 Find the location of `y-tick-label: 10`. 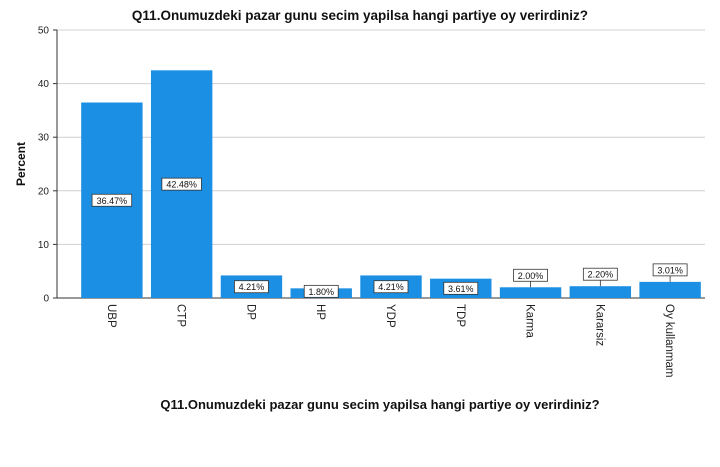

y-tick-label: 10 is located at coordinates (44, 245).